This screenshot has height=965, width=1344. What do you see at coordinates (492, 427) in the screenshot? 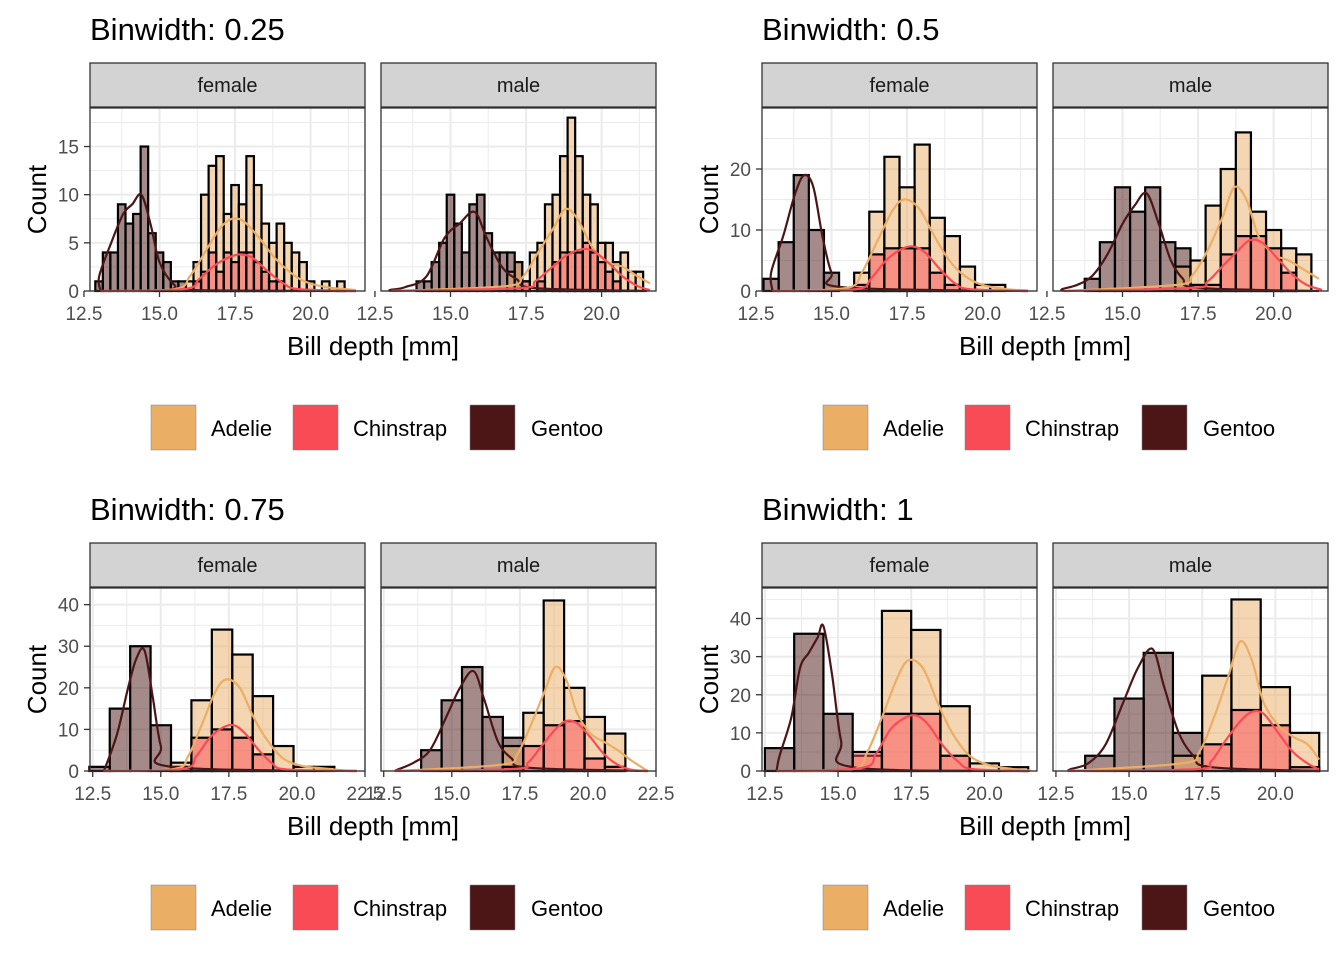
I see `legend-key-gentoo` at bounding box center [492, 427].